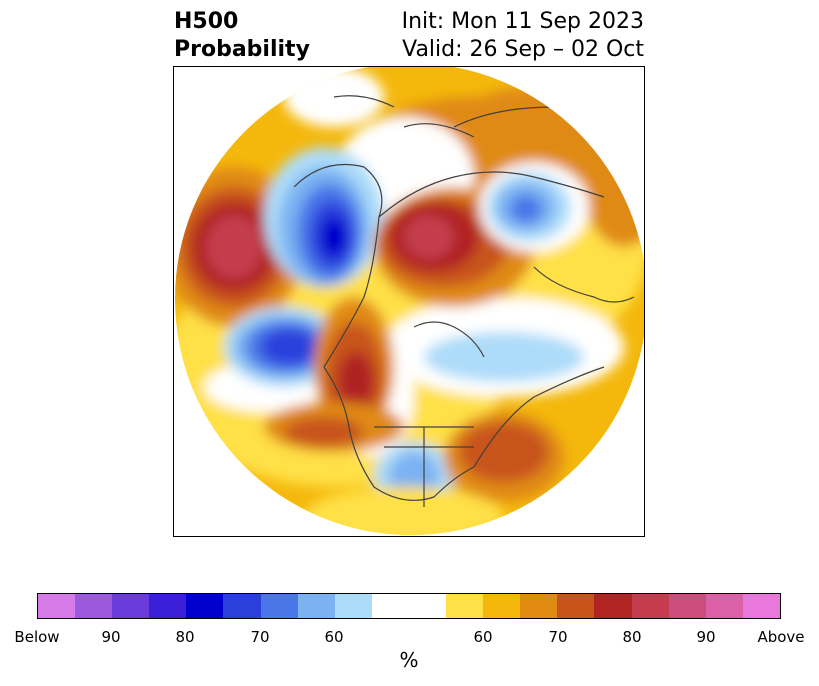 The image size is (819, 686). What do you see at coordinates (781, 637) in the screenshot?
I see `colorbar-tick-above: Above` at bounding box center [781, 637].